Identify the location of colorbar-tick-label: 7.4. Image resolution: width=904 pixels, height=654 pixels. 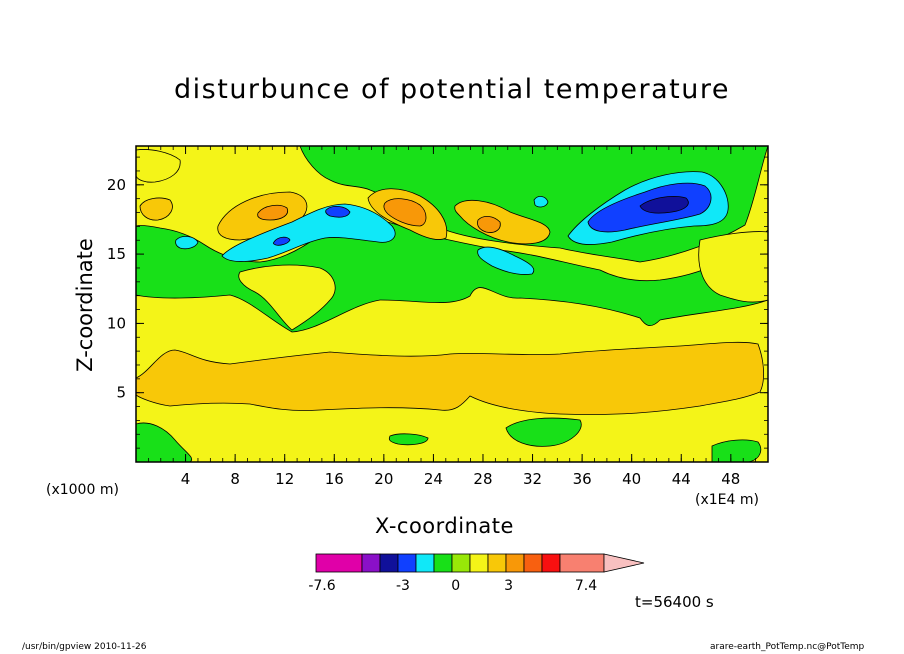
(586, 586).